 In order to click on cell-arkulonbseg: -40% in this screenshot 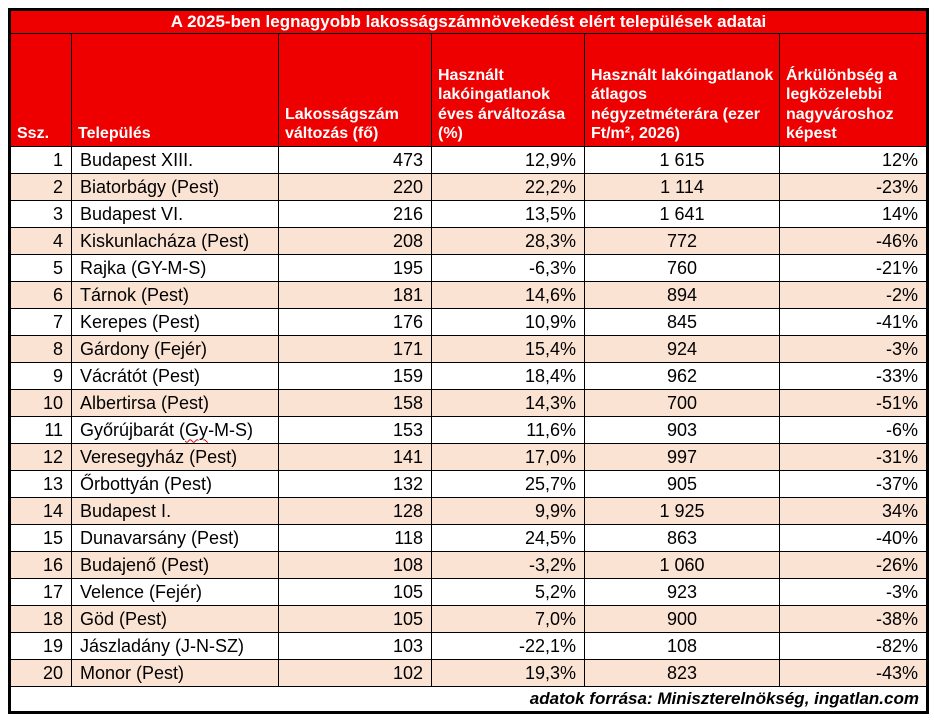, I will do `click(853, 538)`.